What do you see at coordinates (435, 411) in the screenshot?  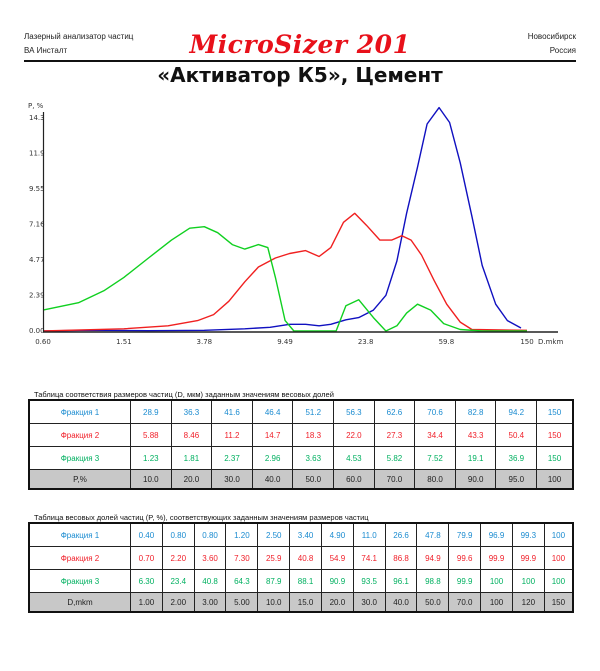 I see `table-cell: 70.6` at bounding box center [435, 411].